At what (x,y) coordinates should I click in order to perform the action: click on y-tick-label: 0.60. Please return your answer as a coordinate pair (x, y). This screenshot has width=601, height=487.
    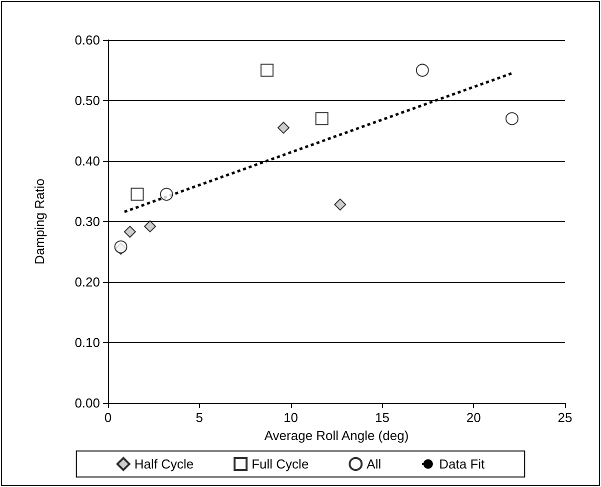
    Looking at the image, I should click on (87, 40).